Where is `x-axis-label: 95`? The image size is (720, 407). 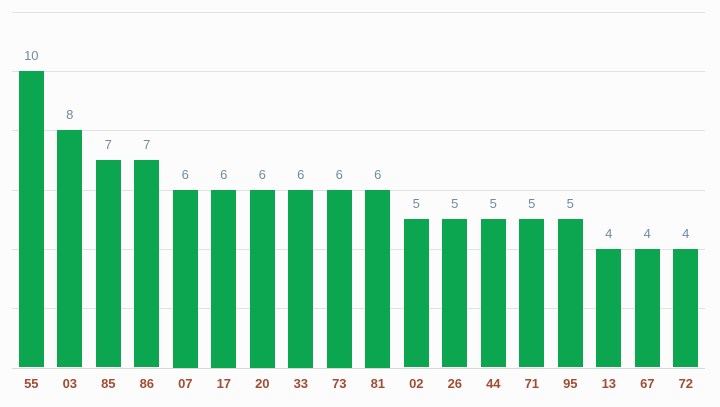
x-axis-label: 95 is located at coordinates (570, 383).